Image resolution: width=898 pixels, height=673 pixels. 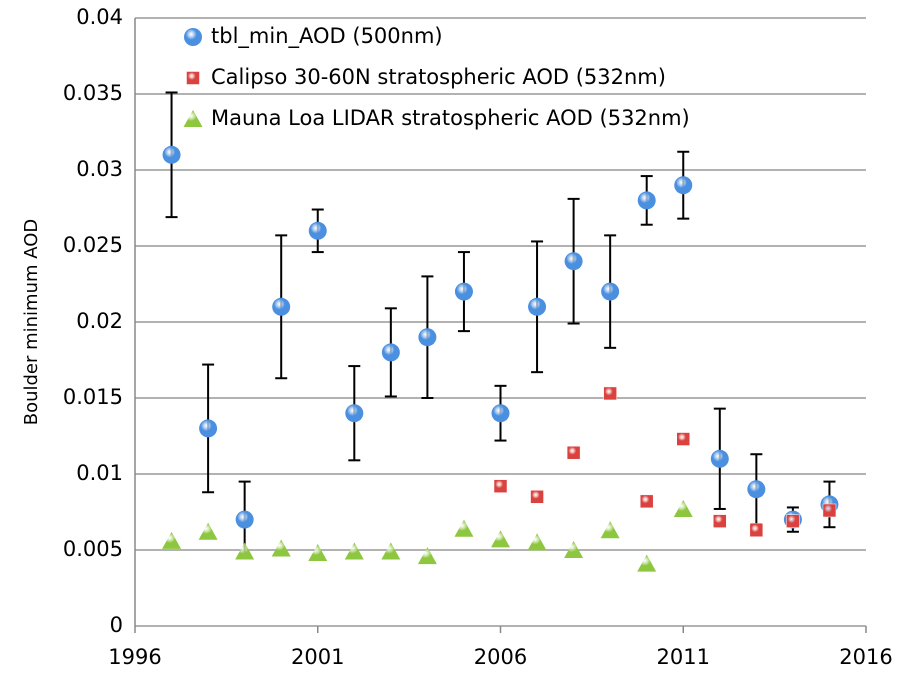 What do you see at coordinates (327, 36) in the screenshot?
I see `legend-label: tbl_min_AOD (500nm)` at bounding box center [327, 36].